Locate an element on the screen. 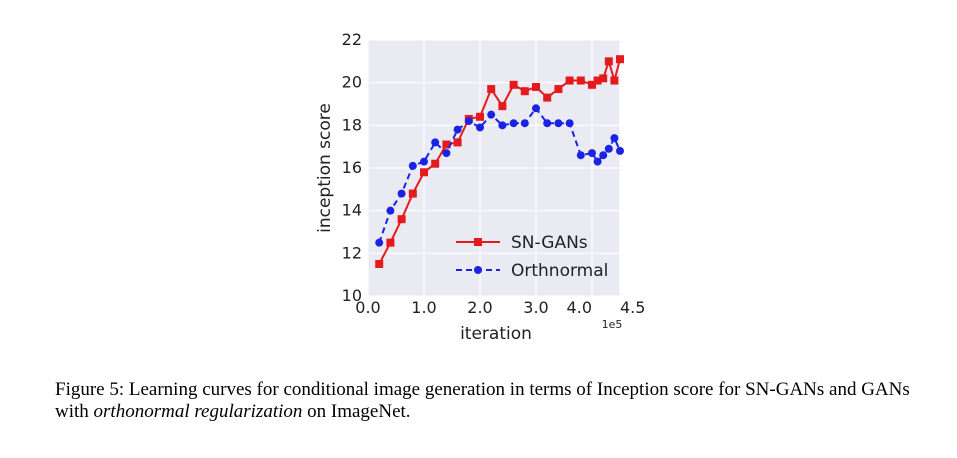 This screenshot has width=957, height=458. x-tick-label: 4.0 is located at coordinates (579, 307).